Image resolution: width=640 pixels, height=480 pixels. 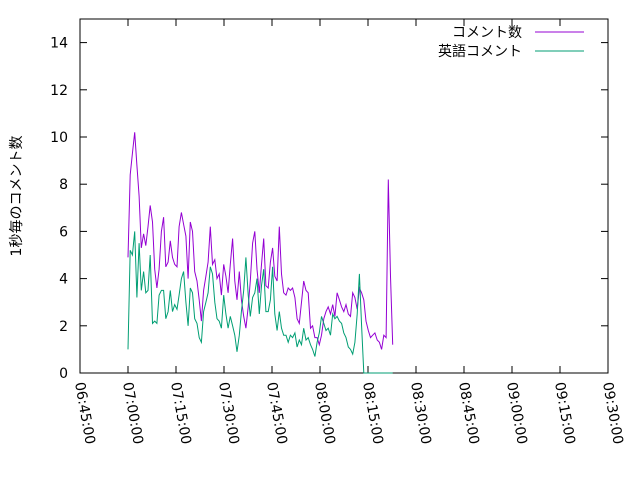 What do you see at coordinates (59, 44) in the screenshot?
I see `y-tick-label: 14` at bounding box center [59, 44].